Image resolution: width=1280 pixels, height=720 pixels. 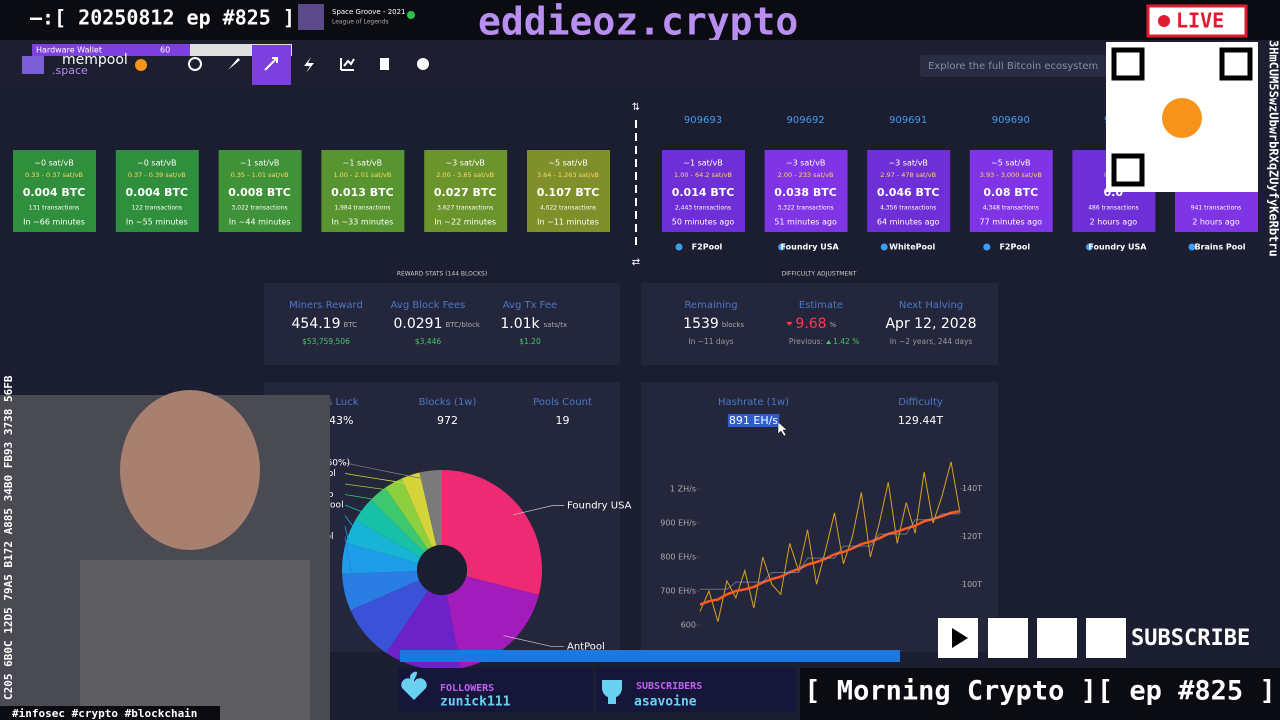 I want to click on block-range: 0.37 - 0.39 sat/vB, so click(x=157, y=175).